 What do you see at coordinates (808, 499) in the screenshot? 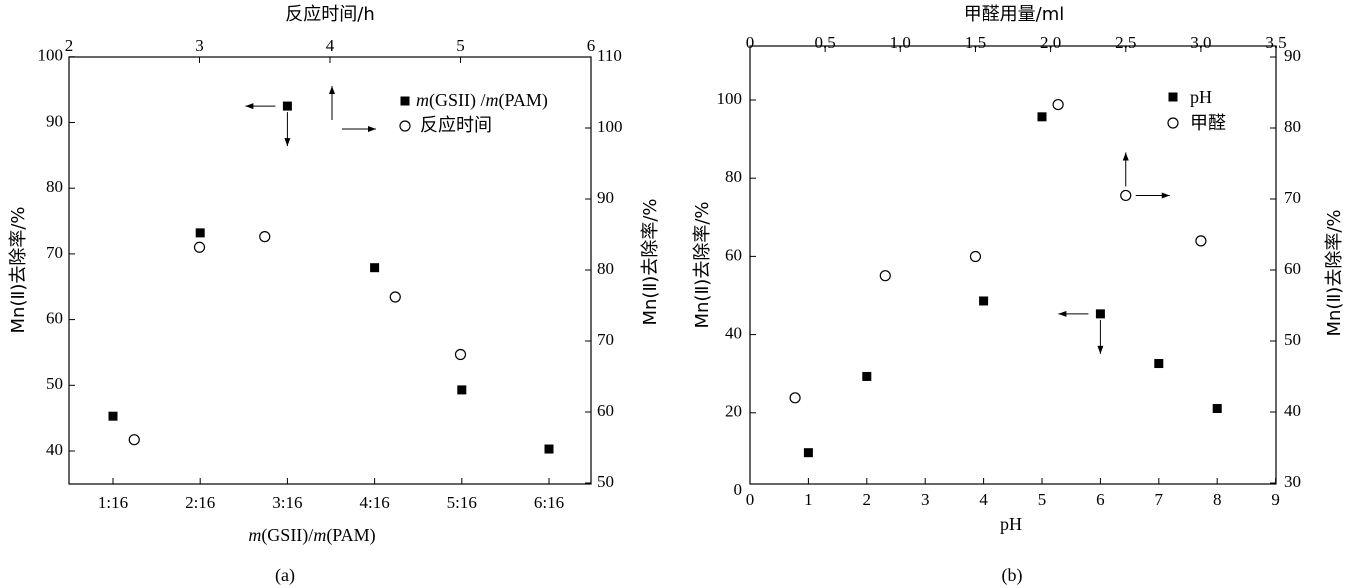
I see `bottom-tick-label: 1` at bounding box center [808, 499].